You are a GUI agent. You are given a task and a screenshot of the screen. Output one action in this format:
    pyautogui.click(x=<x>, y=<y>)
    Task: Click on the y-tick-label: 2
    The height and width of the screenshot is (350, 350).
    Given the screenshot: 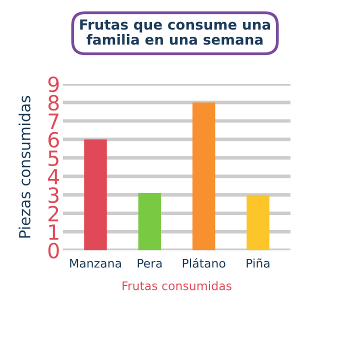 What is the action you would take?
    pyautogui.click(x=53, y=214)
    